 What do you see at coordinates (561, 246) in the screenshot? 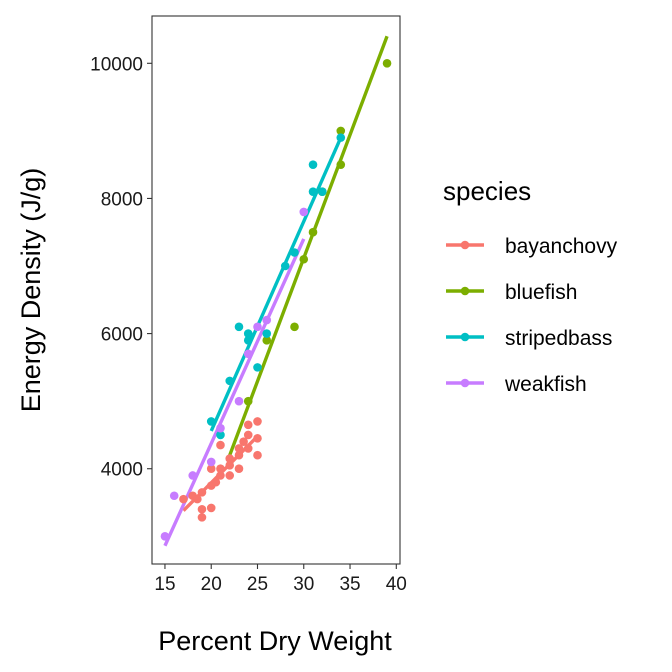
I see `legend-label-bayanchovy: bayanchovy` at bounding box center [561, 246].